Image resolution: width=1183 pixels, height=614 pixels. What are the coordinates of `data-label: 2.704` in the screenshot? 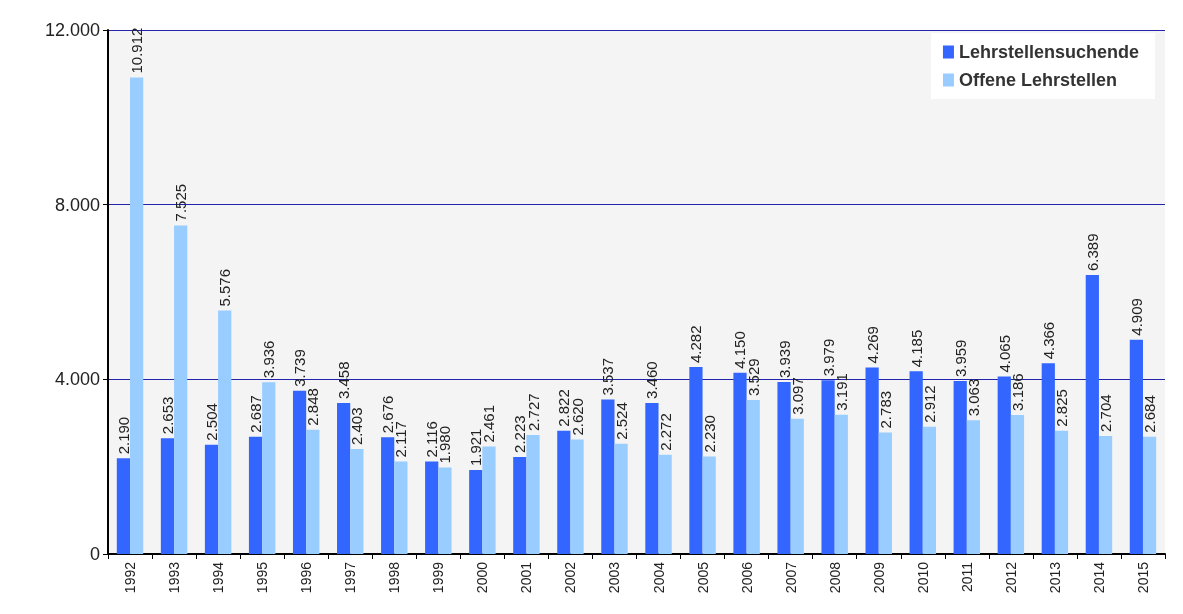 It's located at (1106, 413).